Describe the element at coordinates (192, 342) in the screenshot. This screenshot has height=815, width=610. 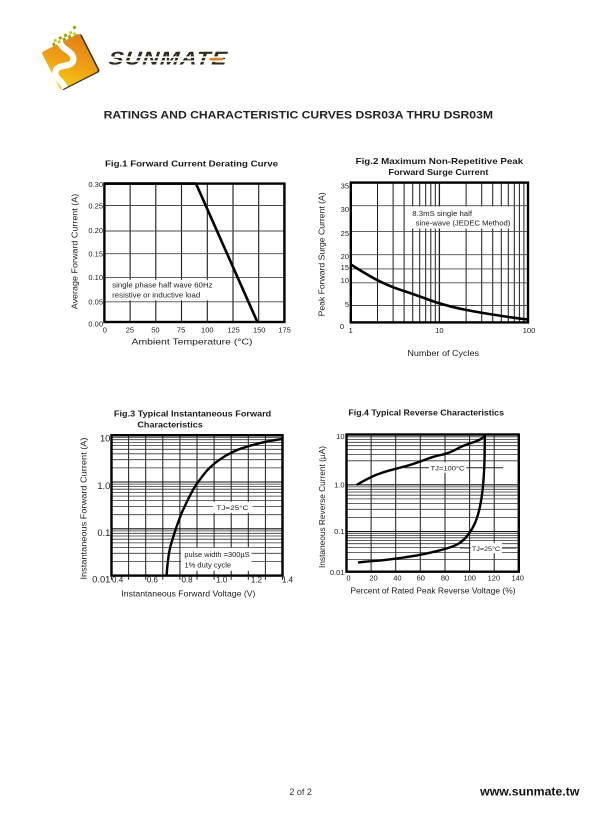
I see `svg-text: Ambient Temperature (°C)` at that location.